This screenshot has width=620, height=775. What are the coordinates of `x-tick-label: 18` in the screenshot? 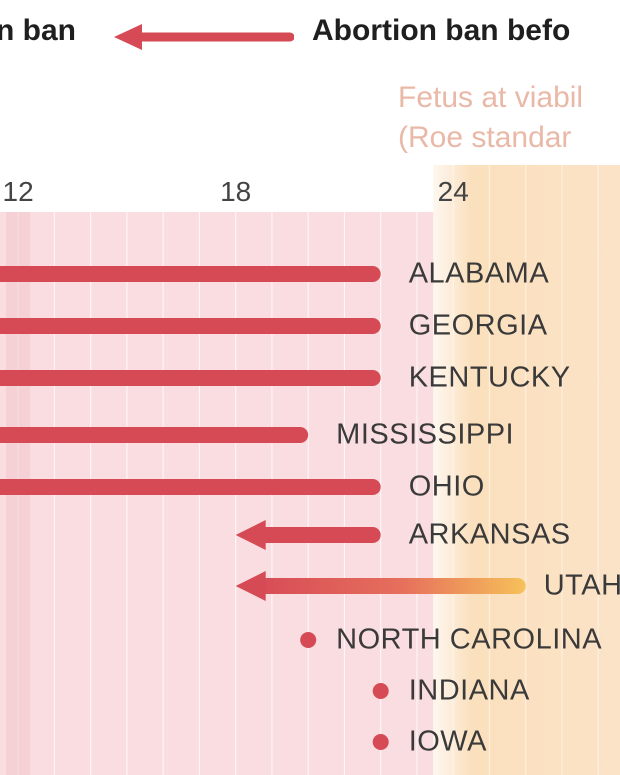 It's located at (236, 191).